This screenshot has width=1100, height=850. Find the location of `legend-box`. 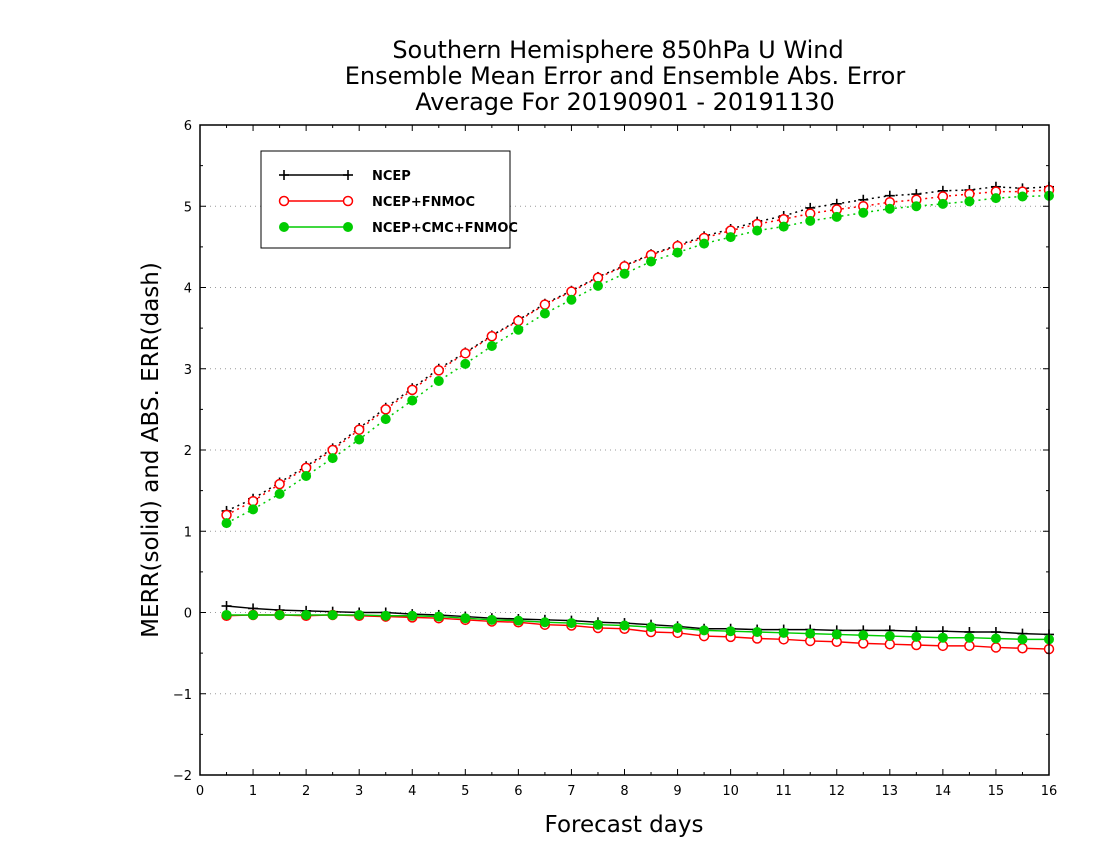

legend-box is located at coordinates (385, 199).